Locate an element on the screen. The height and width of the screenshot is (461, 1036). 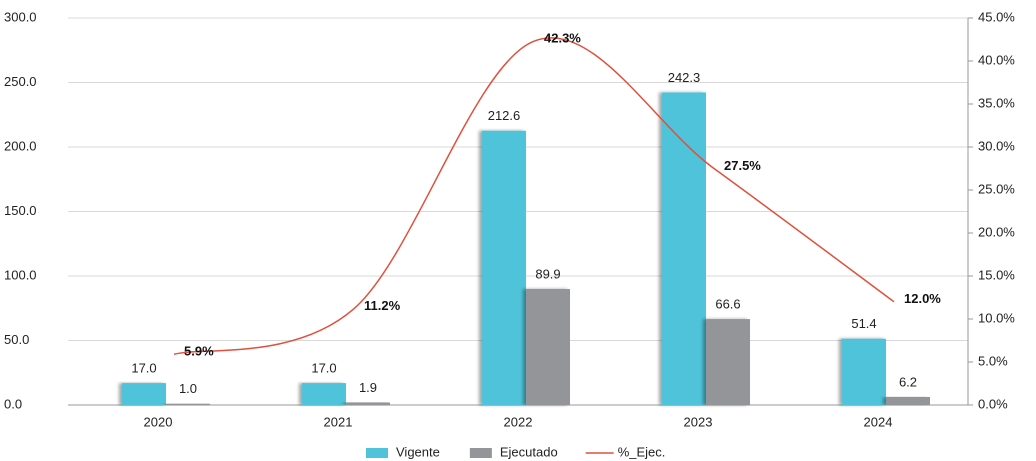
data-label: 66.6 is located at coordinates (727, 304).